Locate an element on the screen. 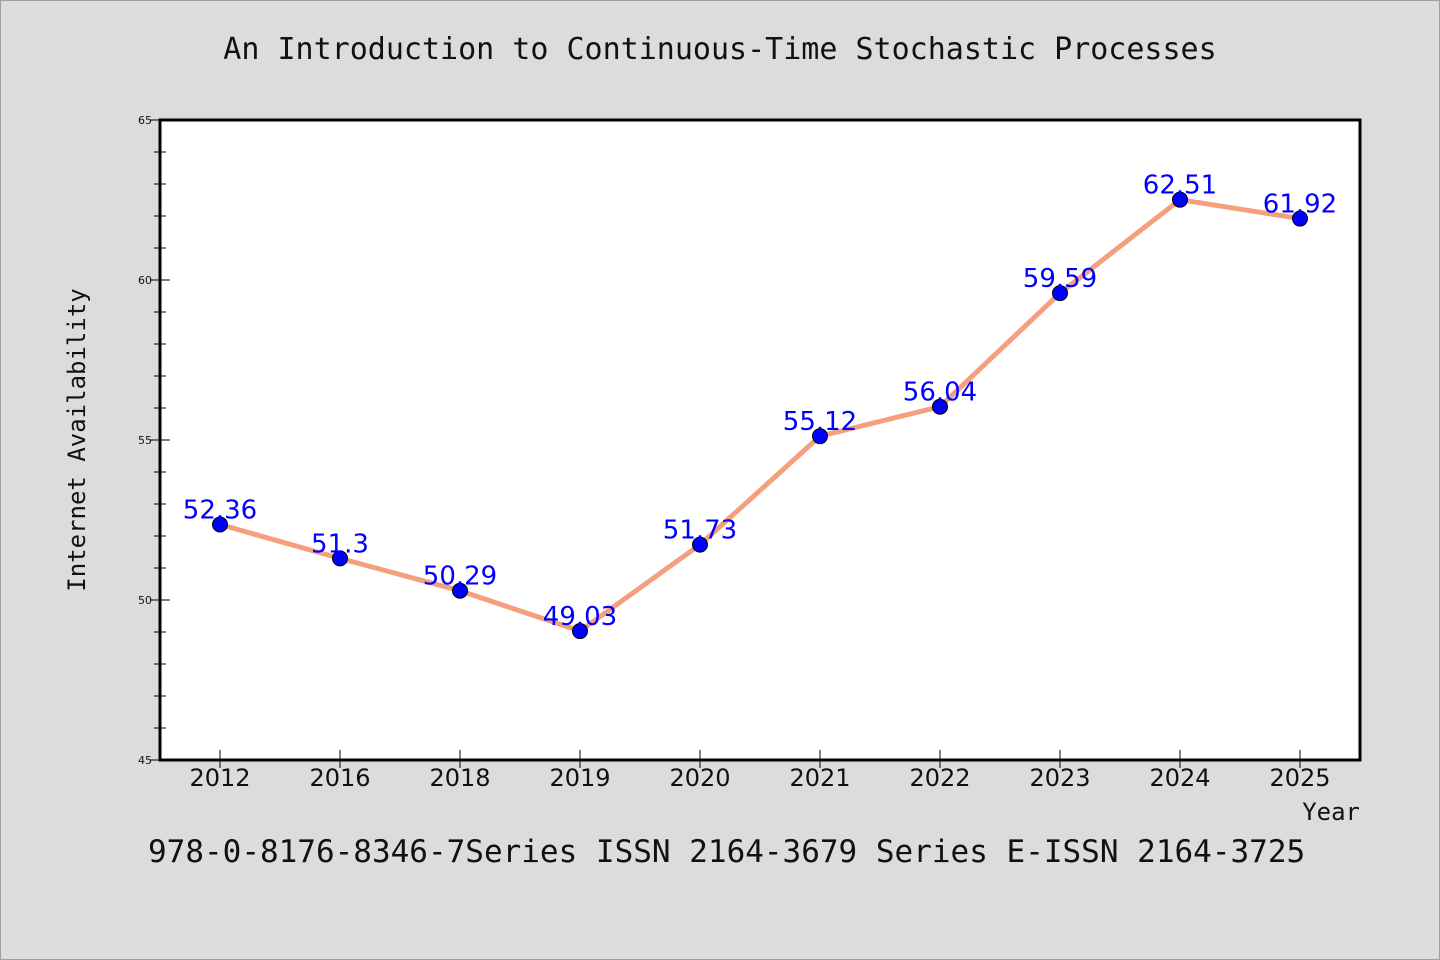 The width and height of the screenshot is (1440, 960). x-tick-label: 2025 is located at coordinates (1299, 778).